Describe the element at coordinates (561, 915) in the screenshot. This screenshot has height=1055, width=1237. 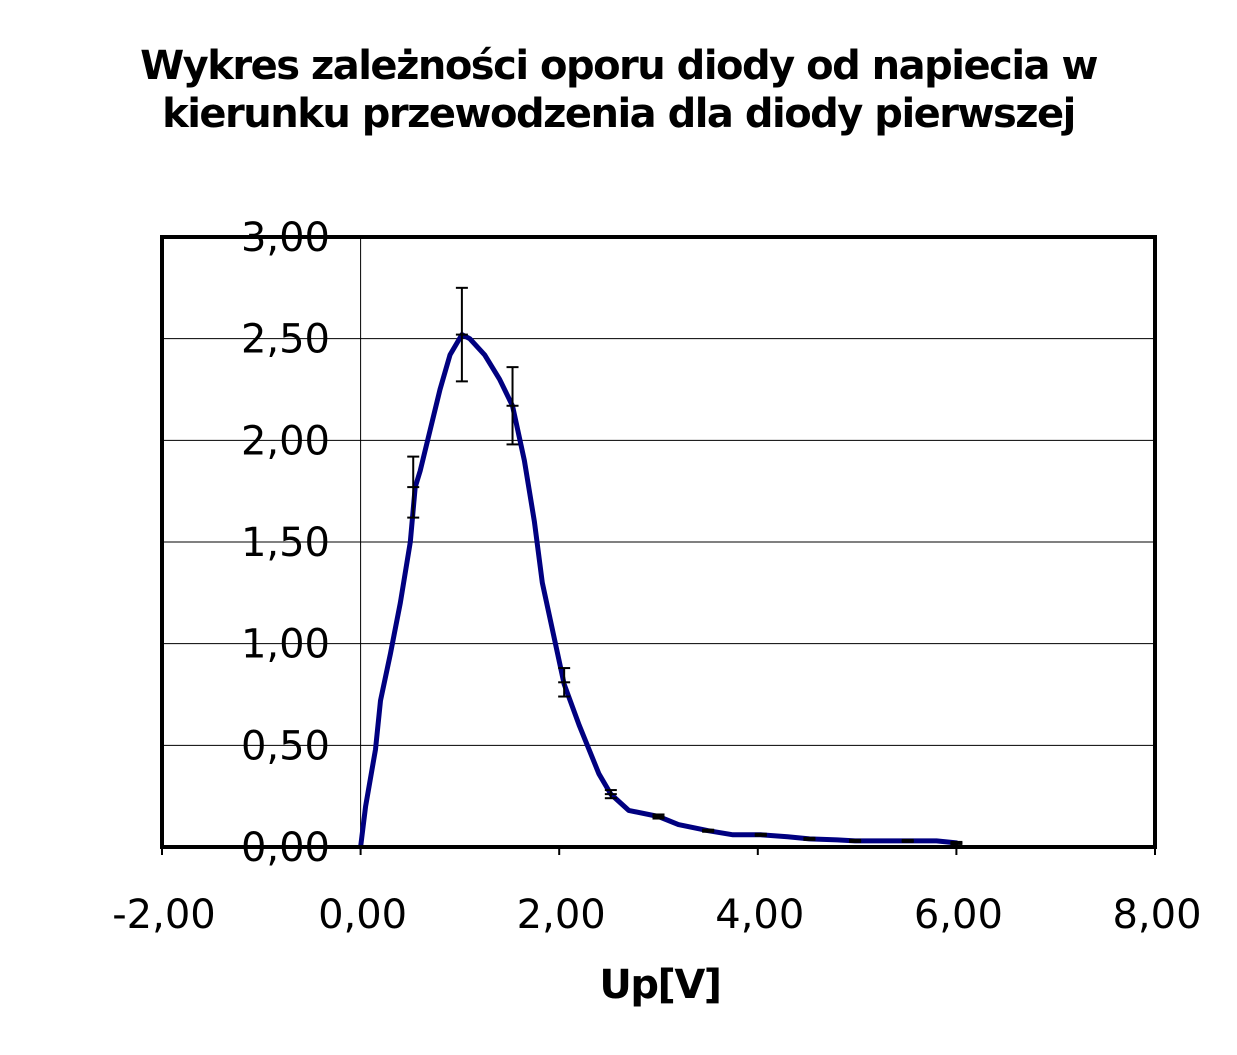
I see `x-tick-label: 2,00` at that location.